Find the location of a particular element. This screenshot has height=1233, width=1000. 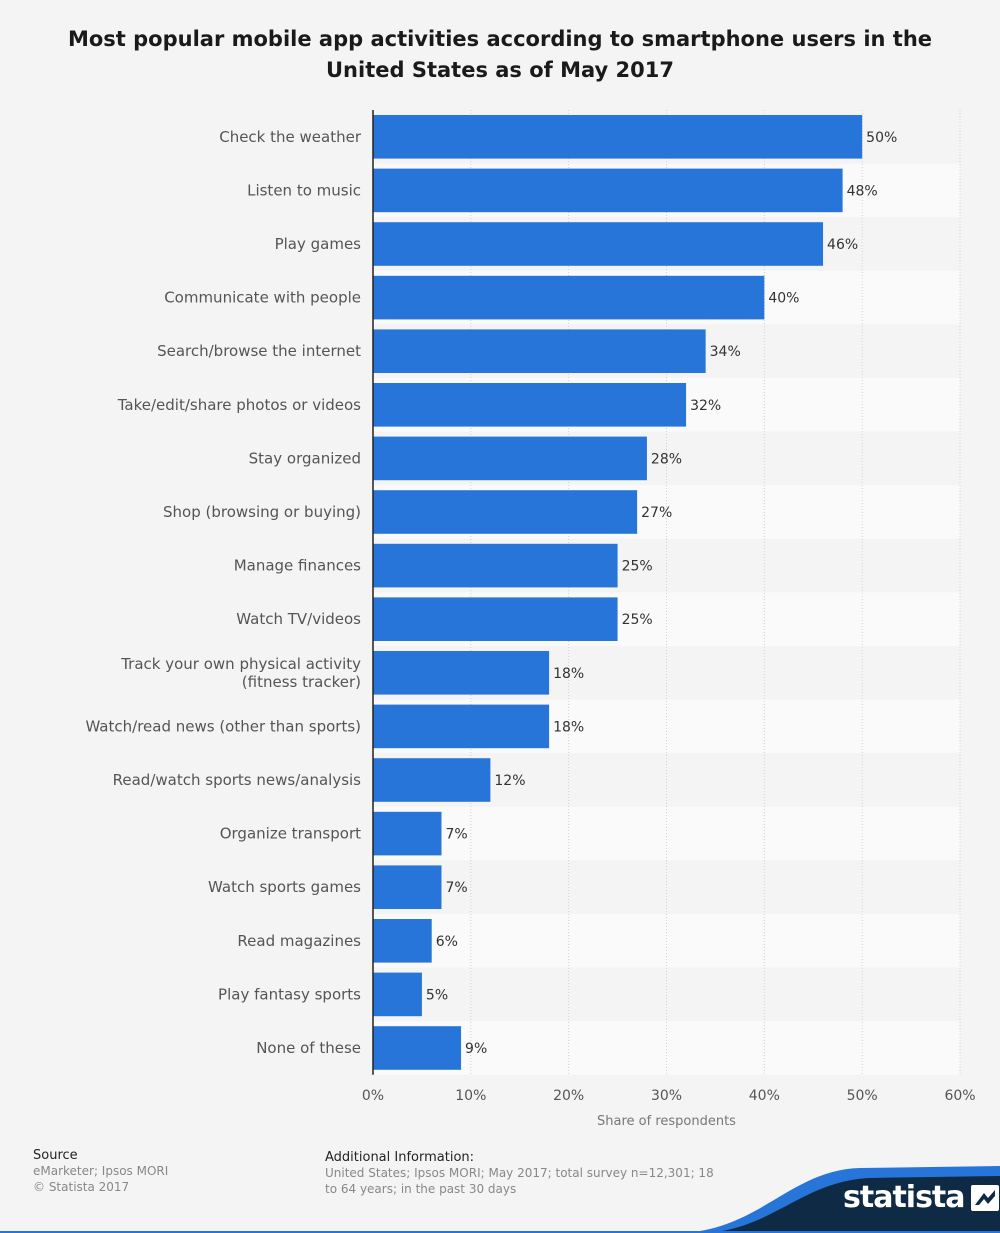

category-label: Organize transport is located at coordinates (290, 834).